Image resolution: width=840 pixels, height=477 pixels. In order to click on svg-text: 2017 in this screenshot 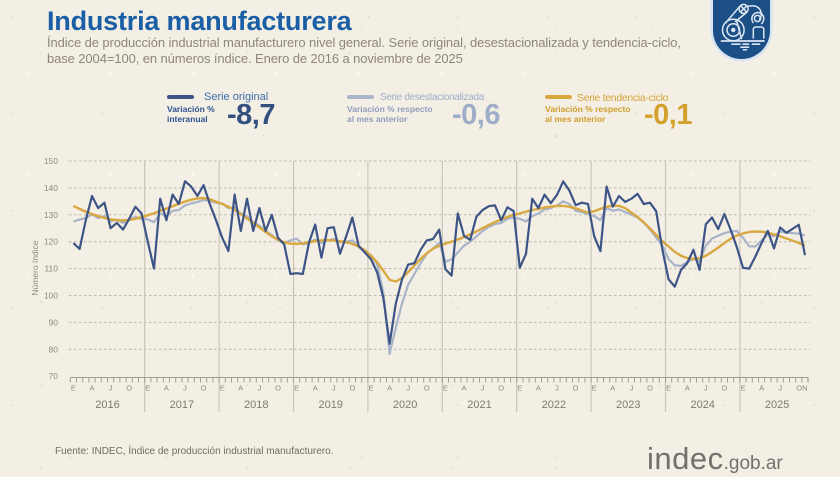, I will do `click(182, 405)`.